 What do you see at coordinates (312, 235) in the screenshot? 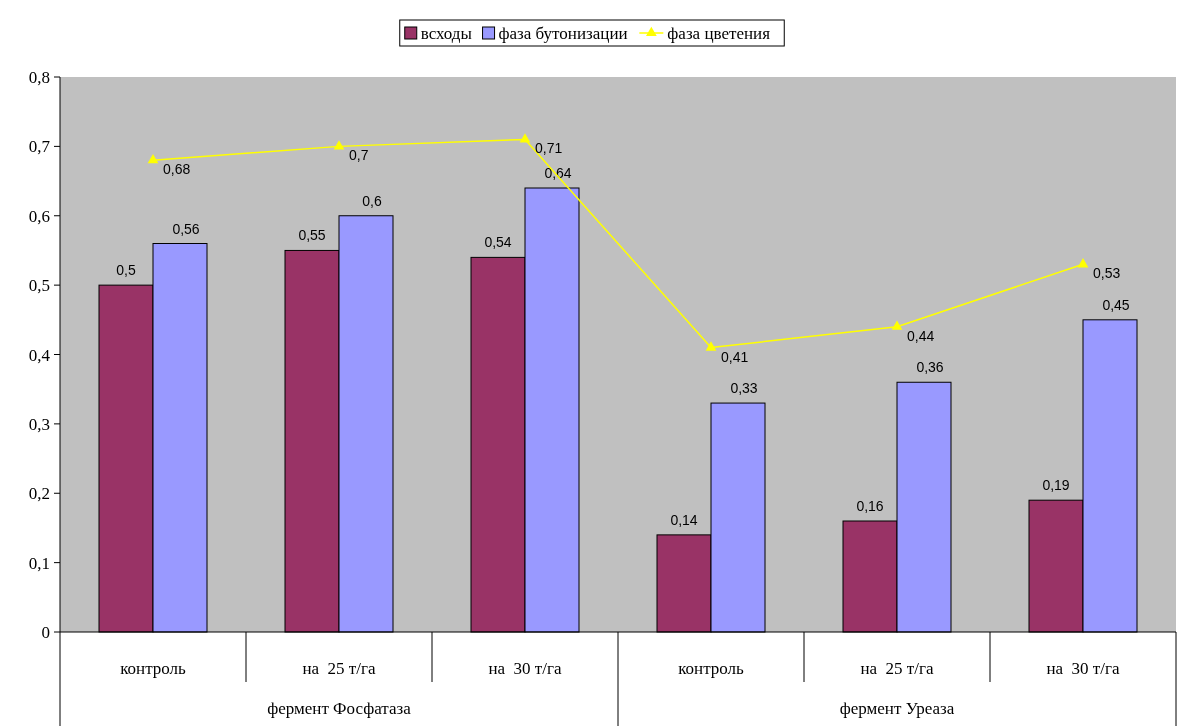
I see `data-label: 0,55` at bounding box center [312, 235].